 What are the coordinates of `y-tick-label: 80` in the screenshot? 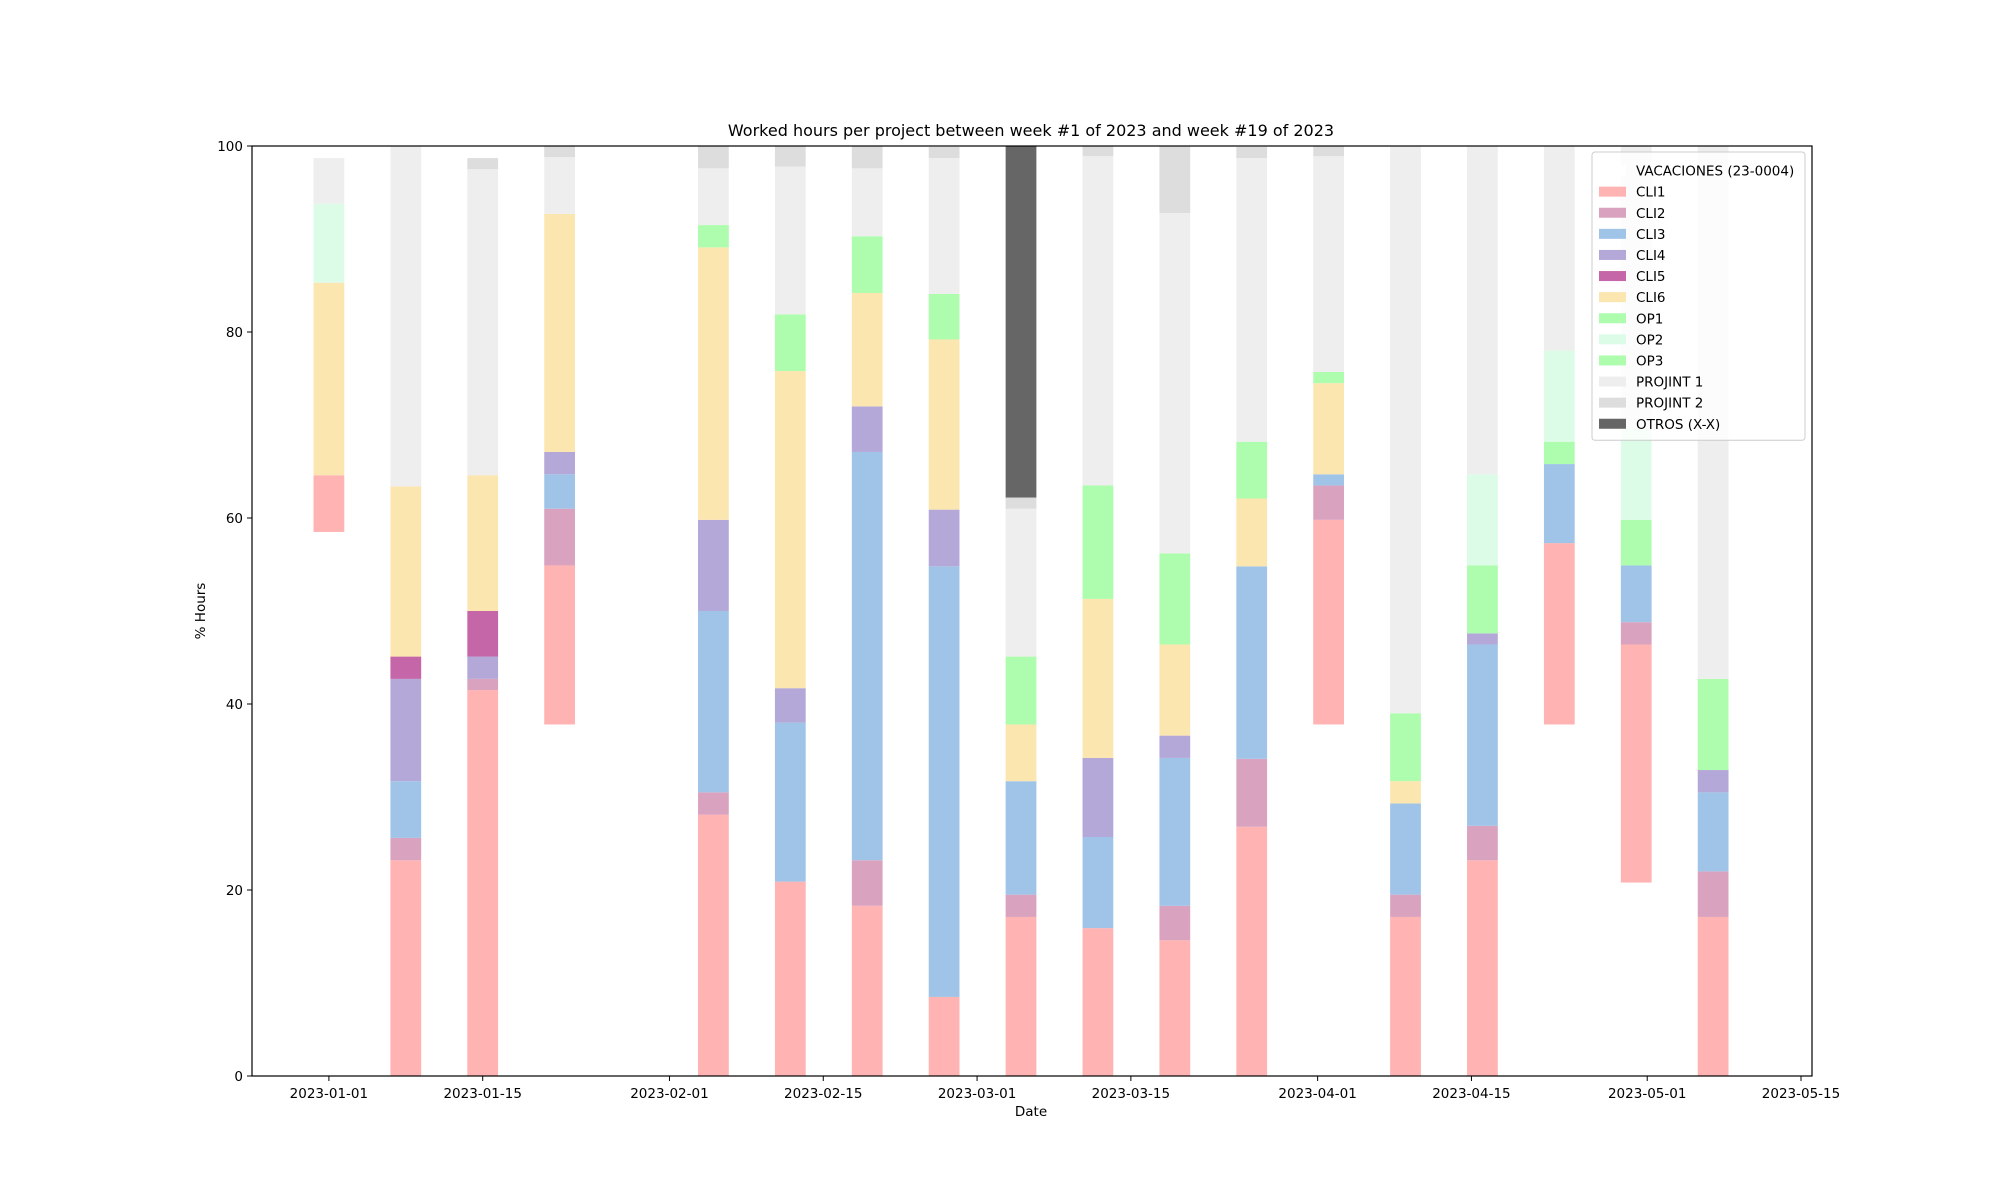 It's located at (234, 333).